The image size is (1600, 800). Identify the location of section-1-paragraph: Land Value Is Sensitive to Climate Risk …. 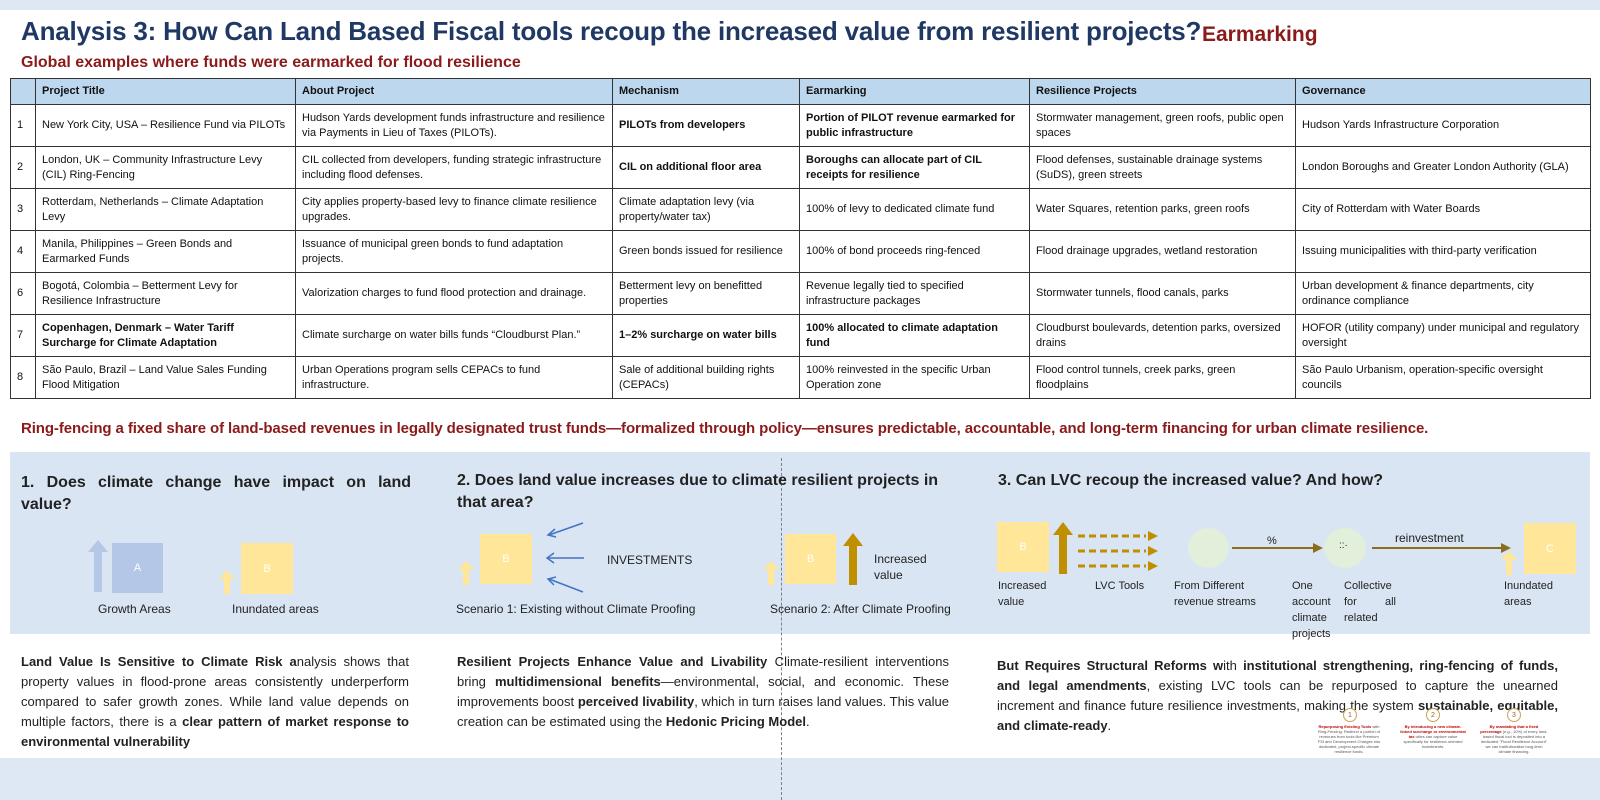
(215, 702).